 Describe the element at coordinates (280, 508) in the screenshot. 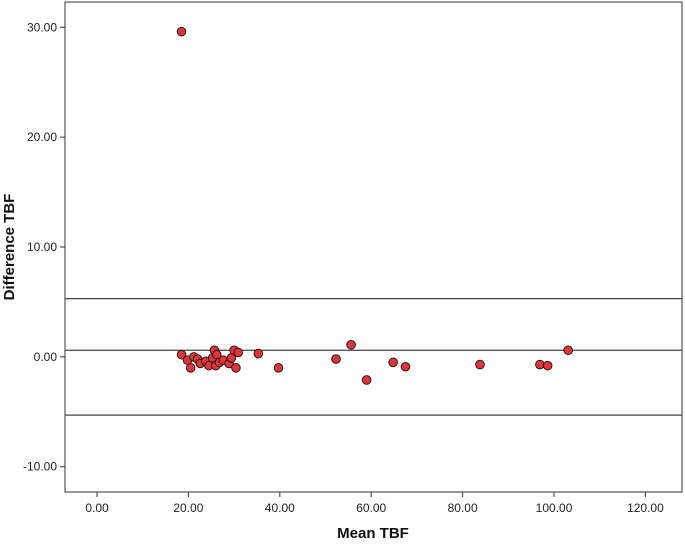

I see `x-tick-label: 40.00` at that location.